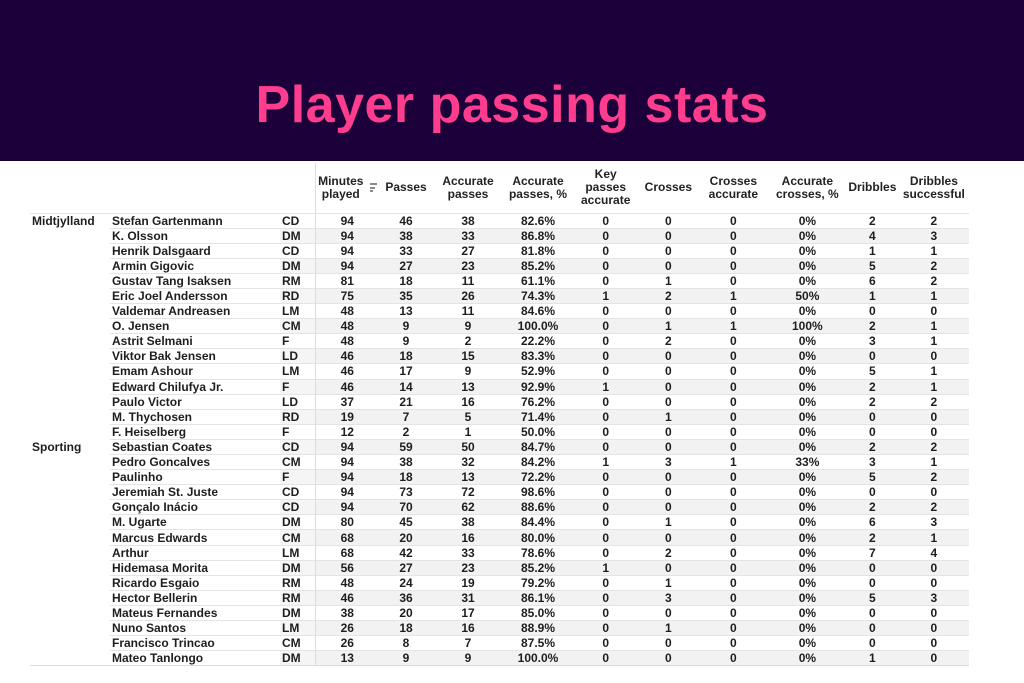 The image size is (1024, 683). Describe the element at coordinates (668, 326) in the screenshot. I see `stat-cell-crosses: 1` at that location.